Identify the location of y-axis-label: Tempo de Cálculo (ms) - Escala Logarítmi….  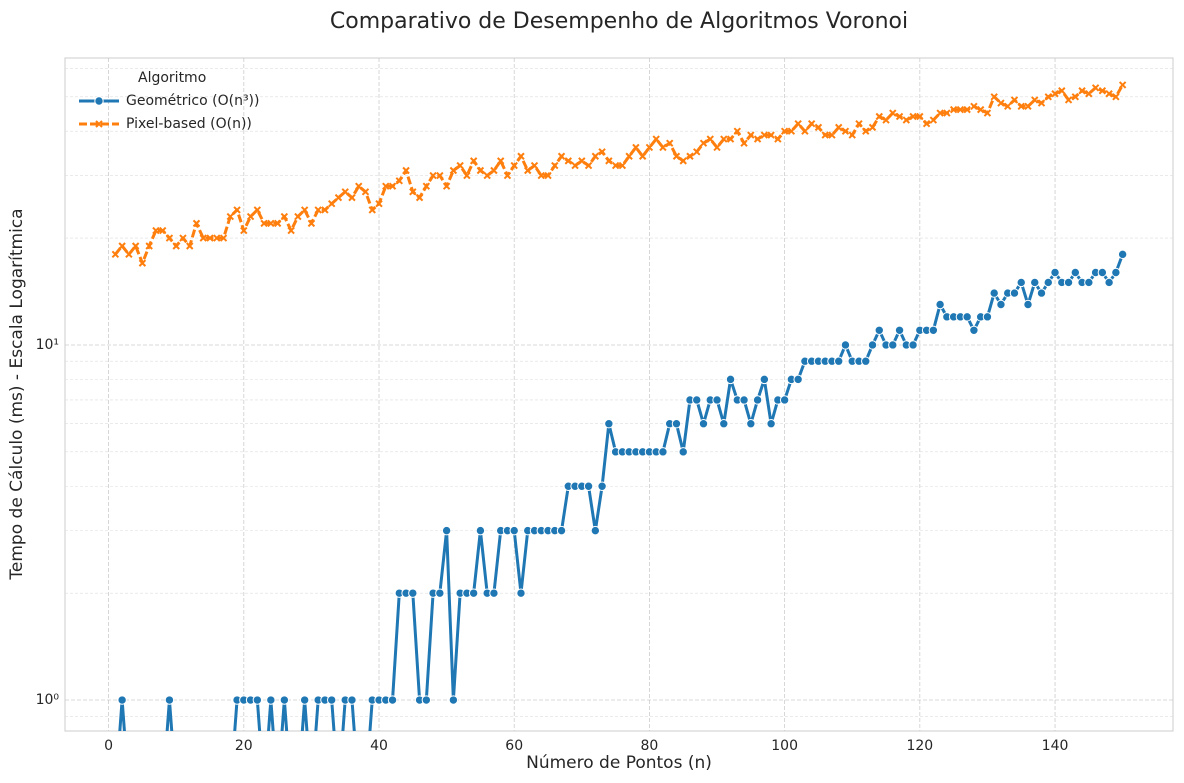
(17, 394).